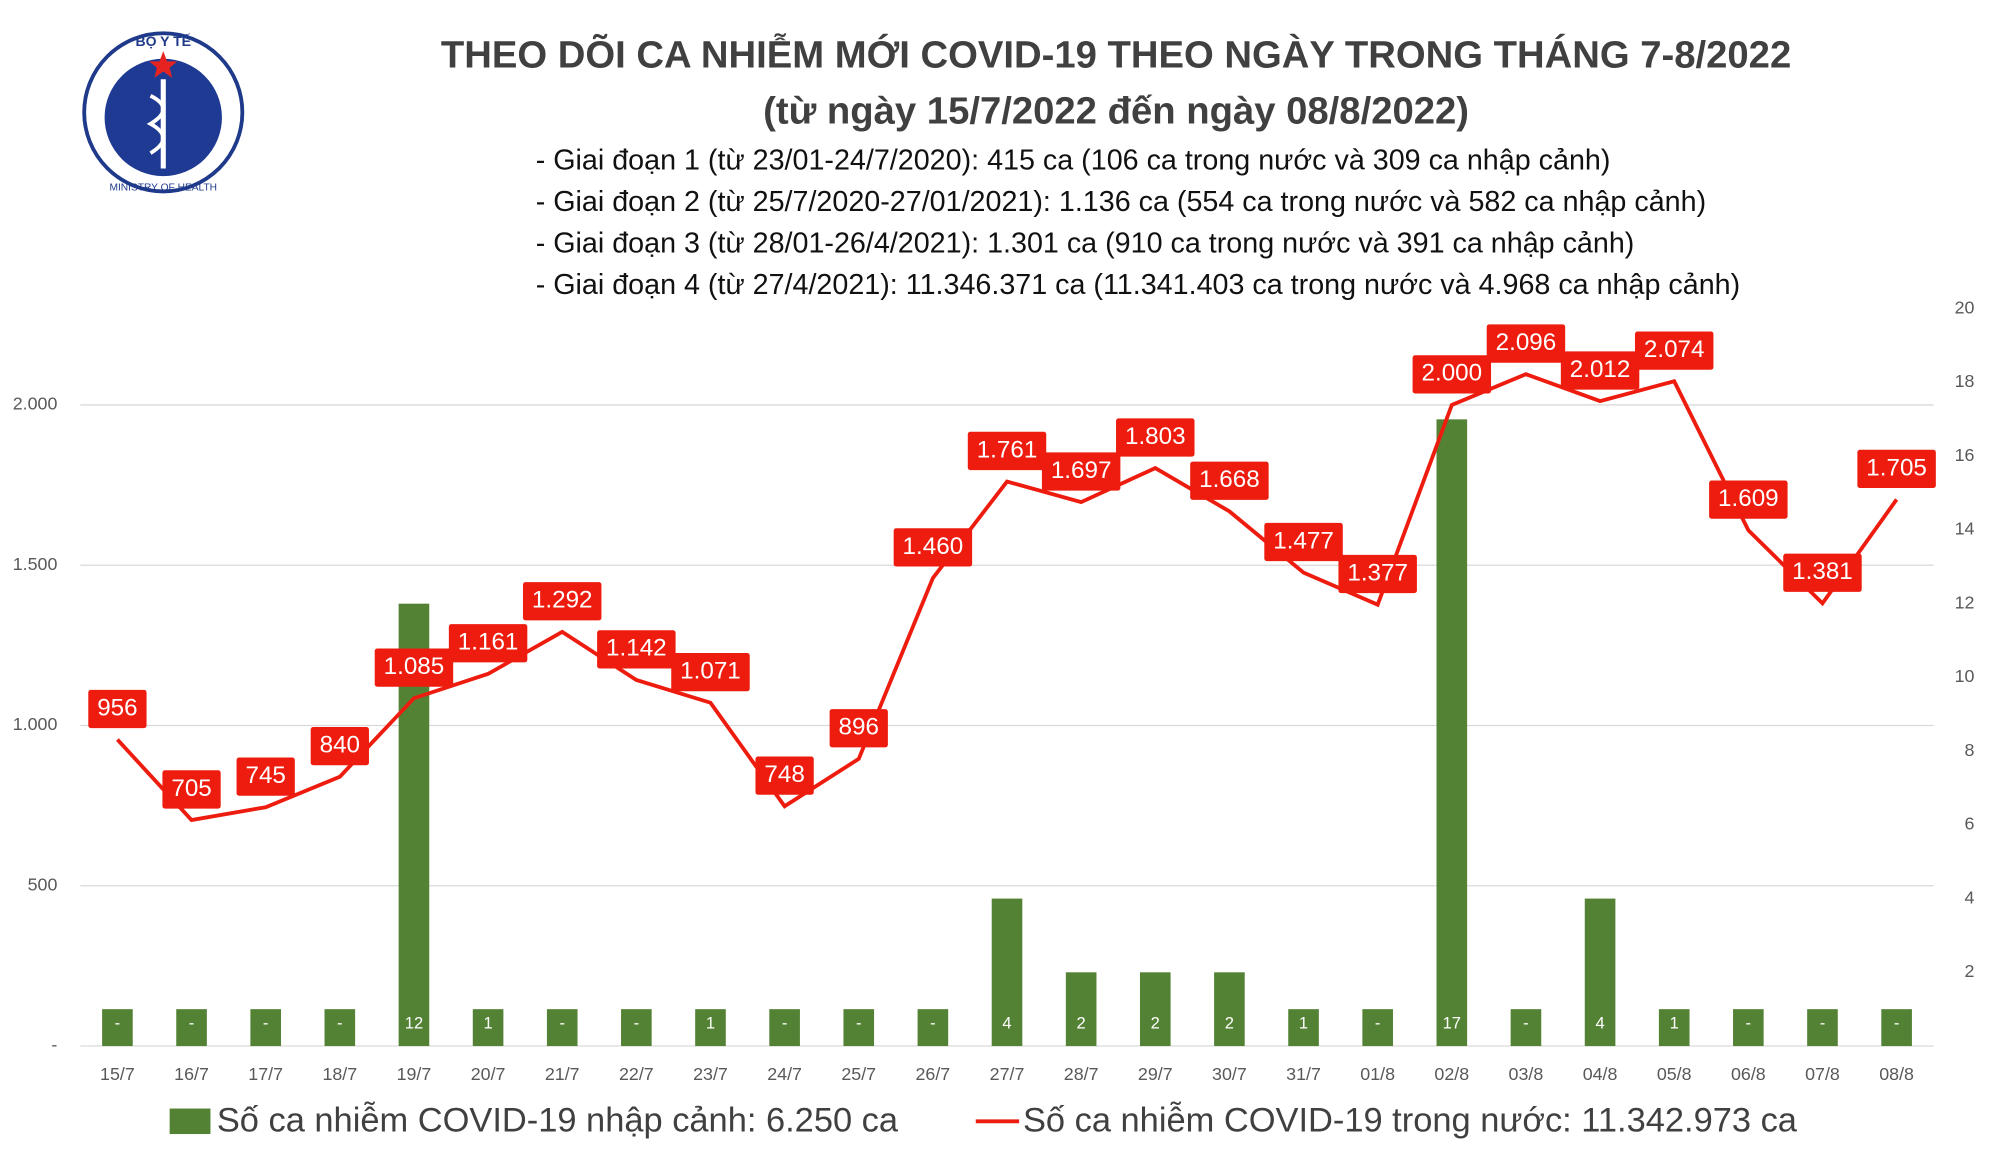 Image resolution: width=2000 pixels, height=1152 pixels. I want to click on value-label: 956, so click(117, 709).